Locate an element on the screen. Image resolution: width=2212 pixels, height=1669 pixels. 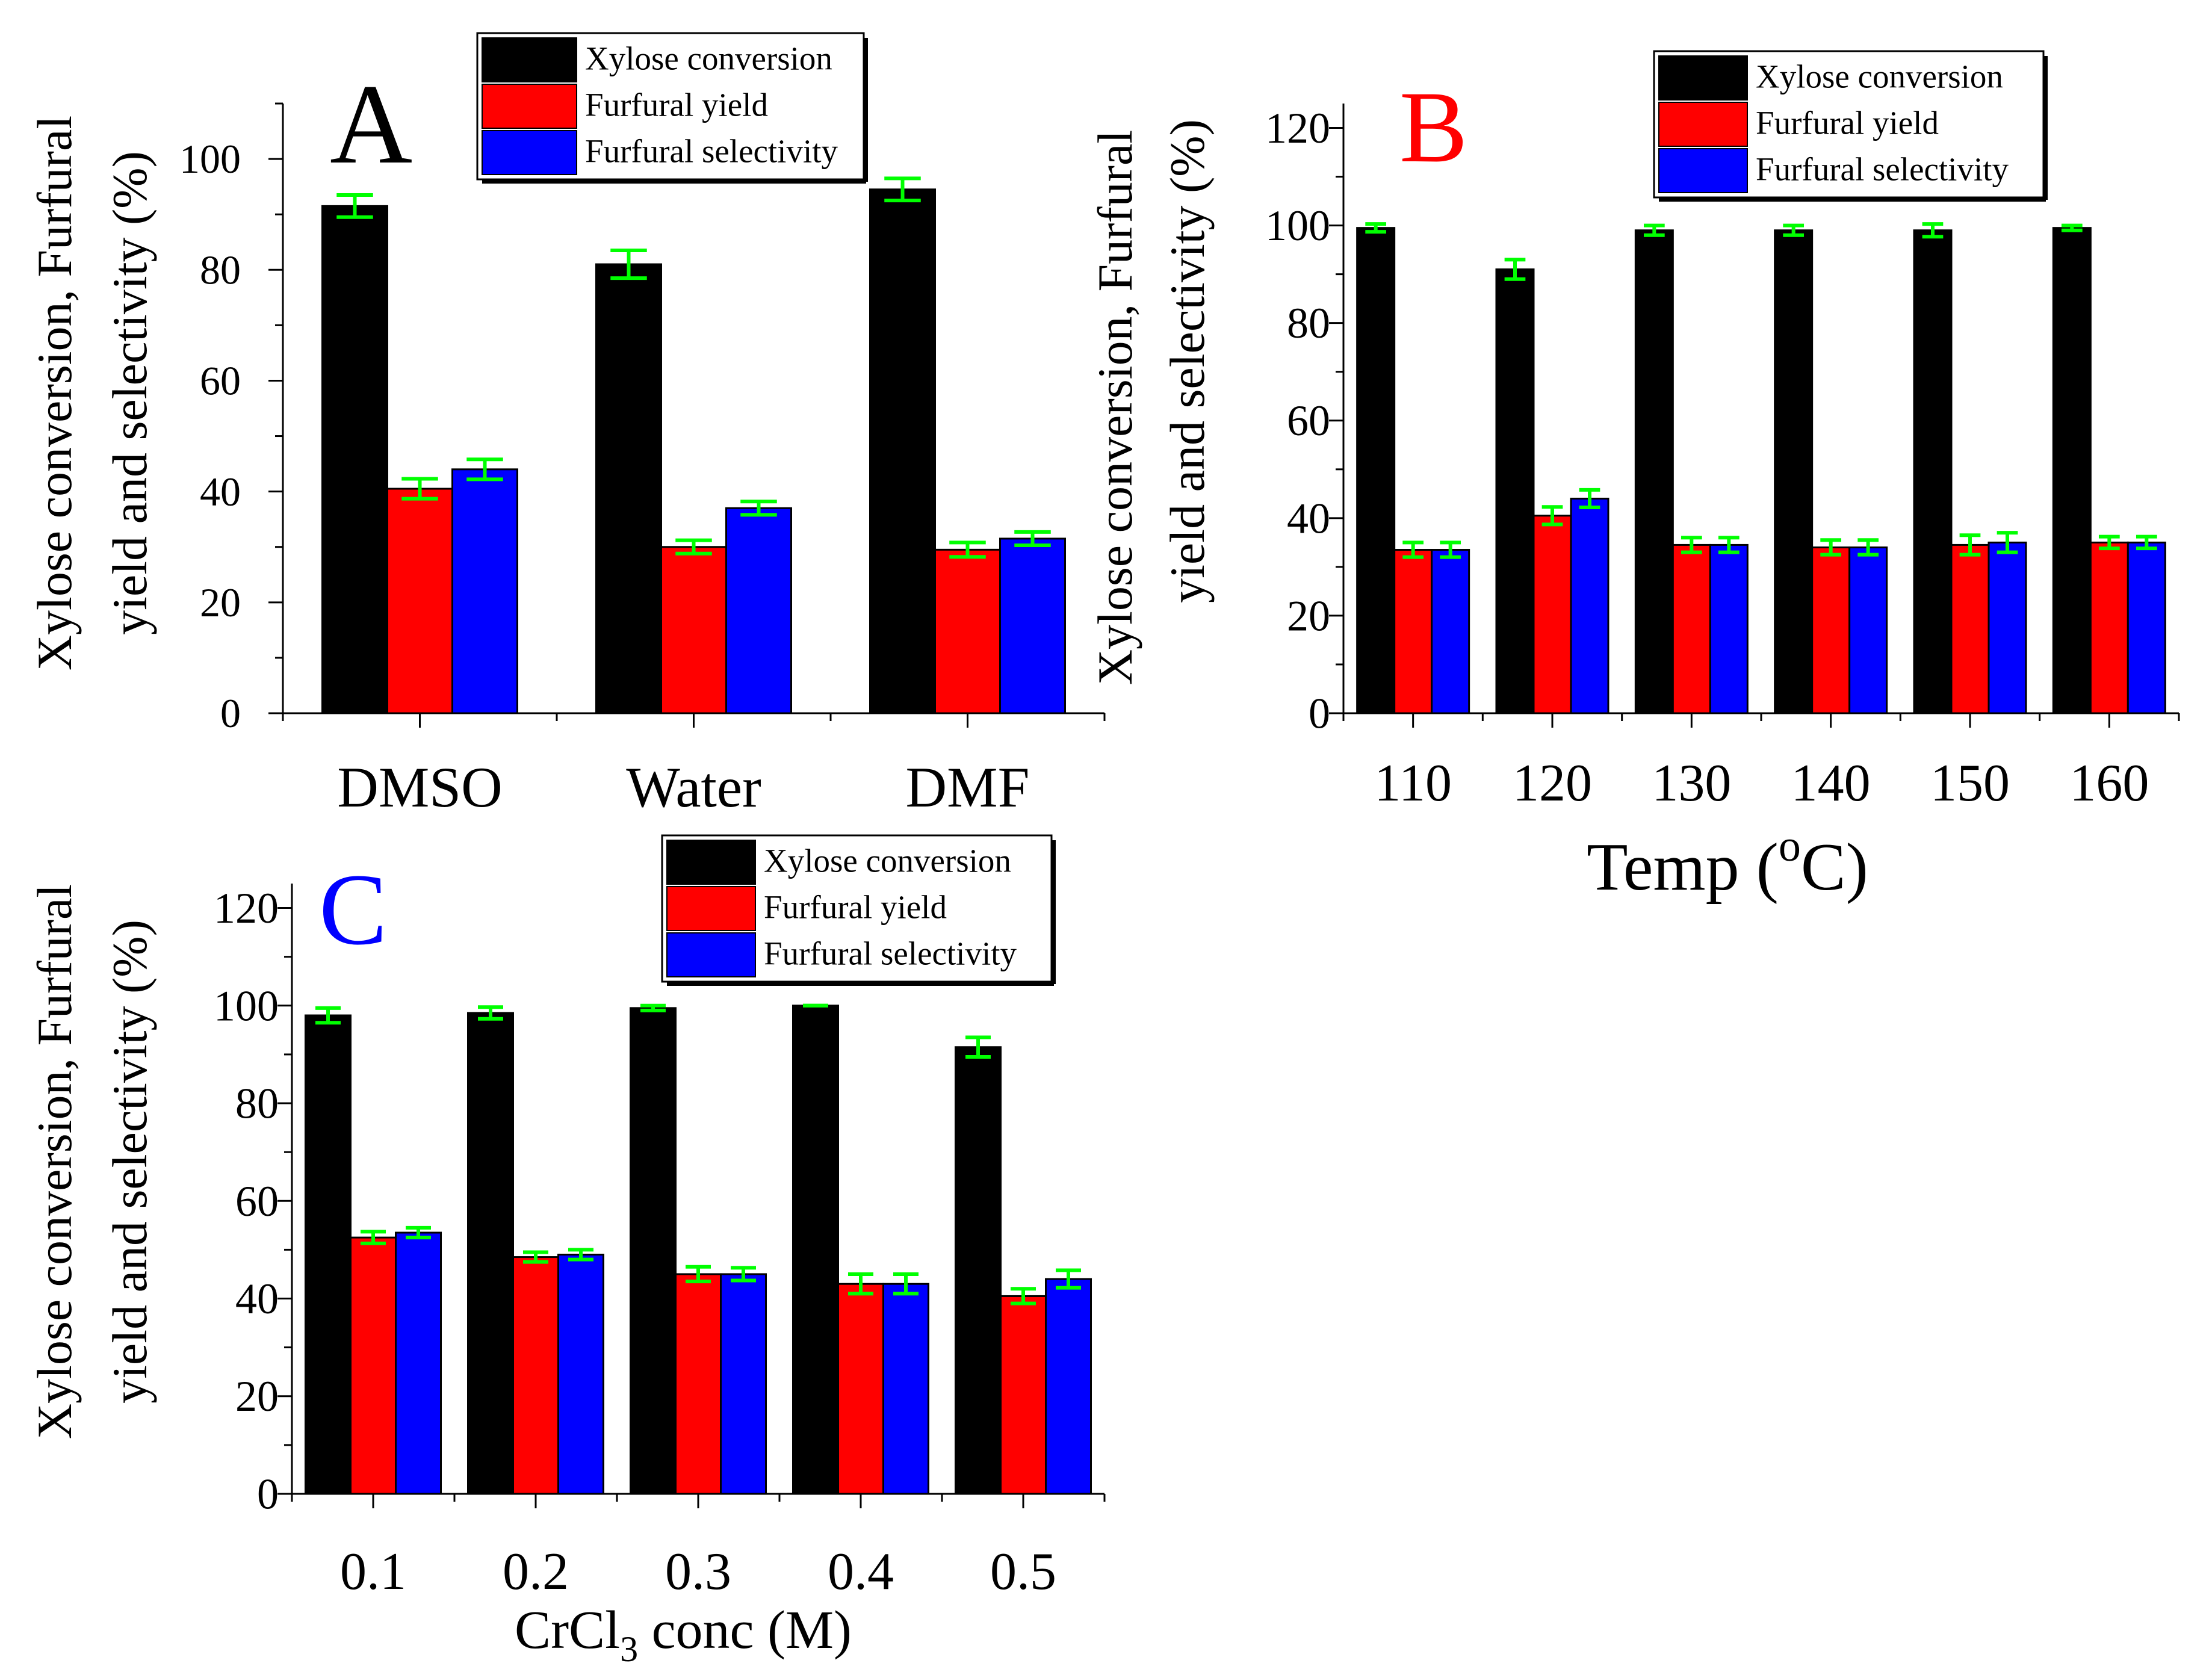
panel-a-legend-swatch-conversion is located at coordinates (529, 59).